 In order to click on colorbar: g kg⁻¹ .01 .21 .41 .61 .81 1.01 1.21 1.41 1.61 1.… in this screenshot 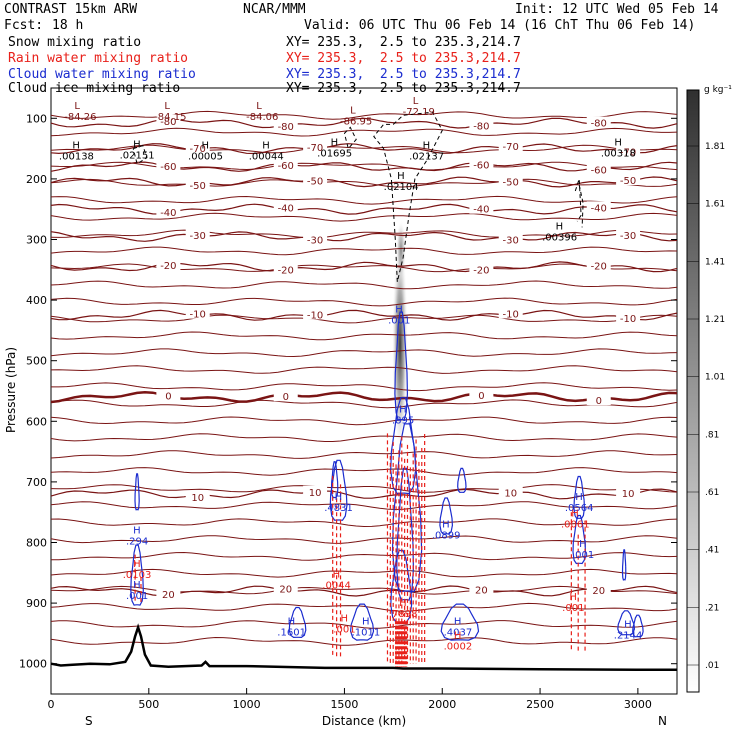, I will do `click(709, 389)`.